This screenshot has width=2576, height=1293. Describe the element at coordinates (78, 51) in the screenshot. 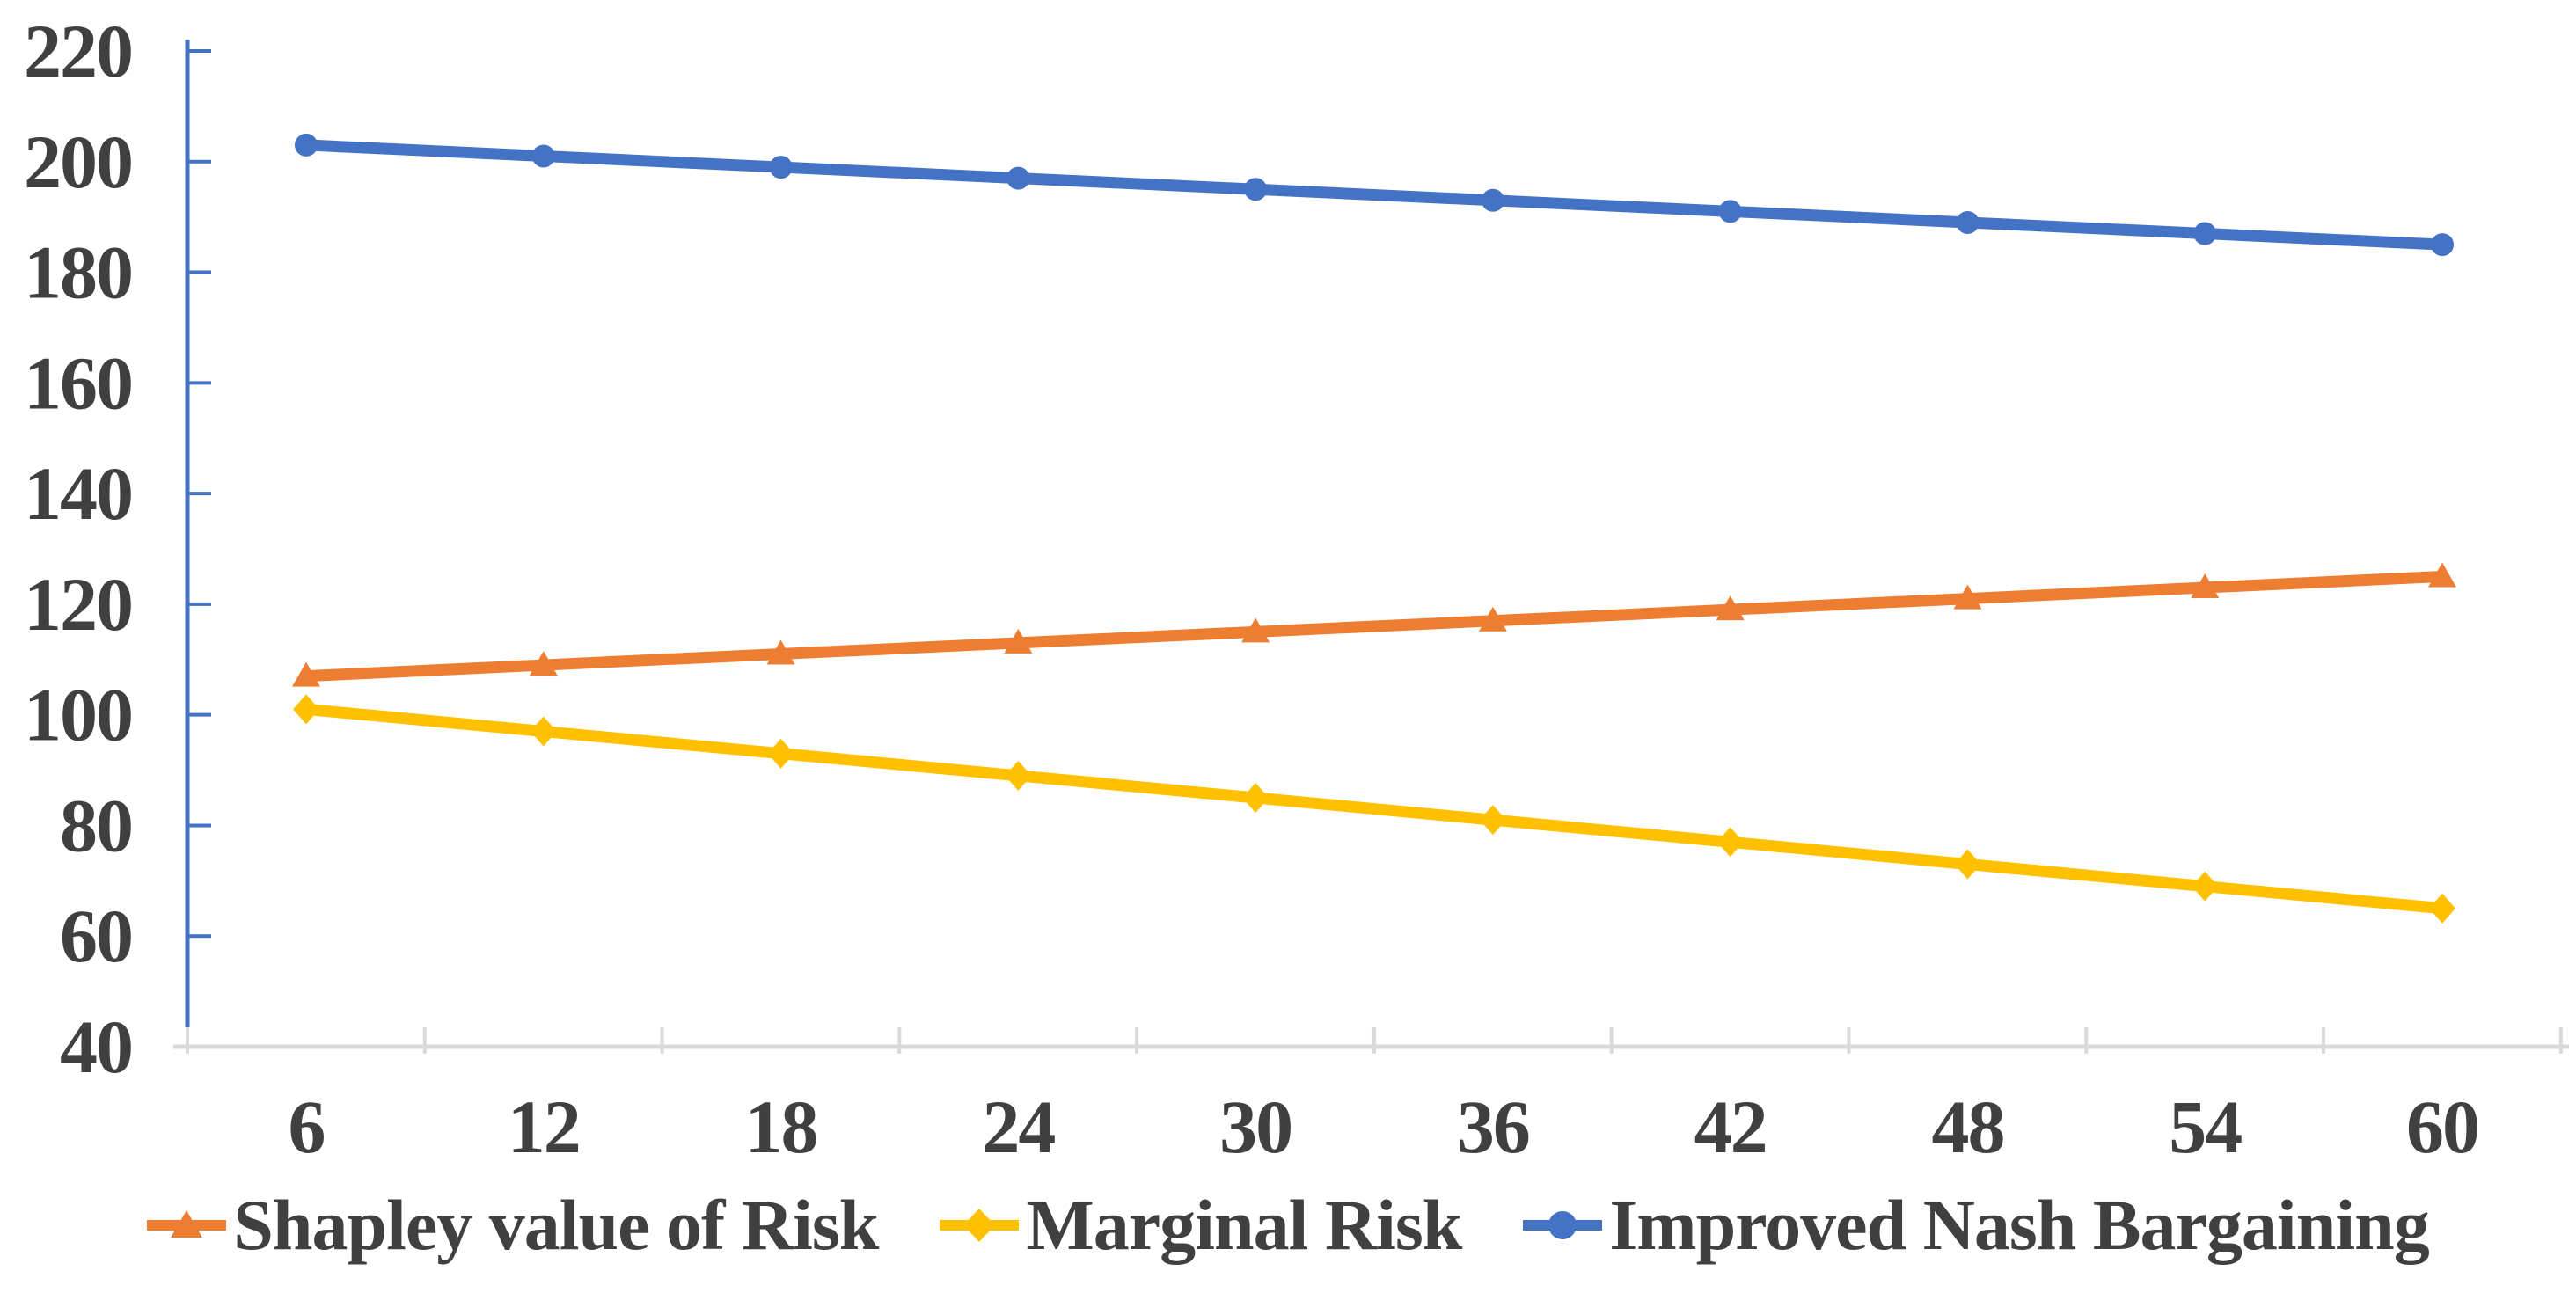

I see `y-tick-label: 220` at that location.